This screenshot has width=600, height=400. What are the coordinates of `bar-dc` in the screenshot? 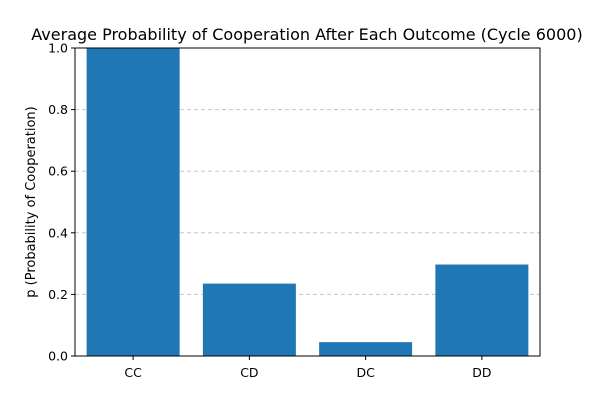 It's located at (366, 349).